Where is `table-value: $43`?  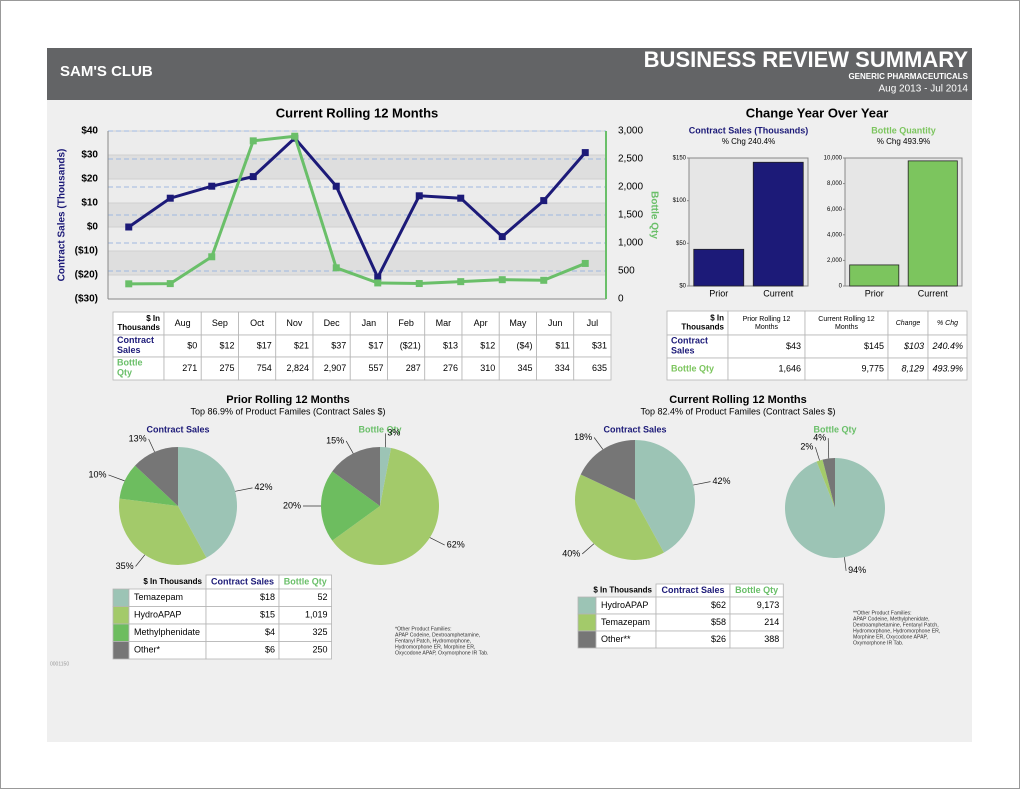
table-value: $43 is located at coordinates (793, 346).